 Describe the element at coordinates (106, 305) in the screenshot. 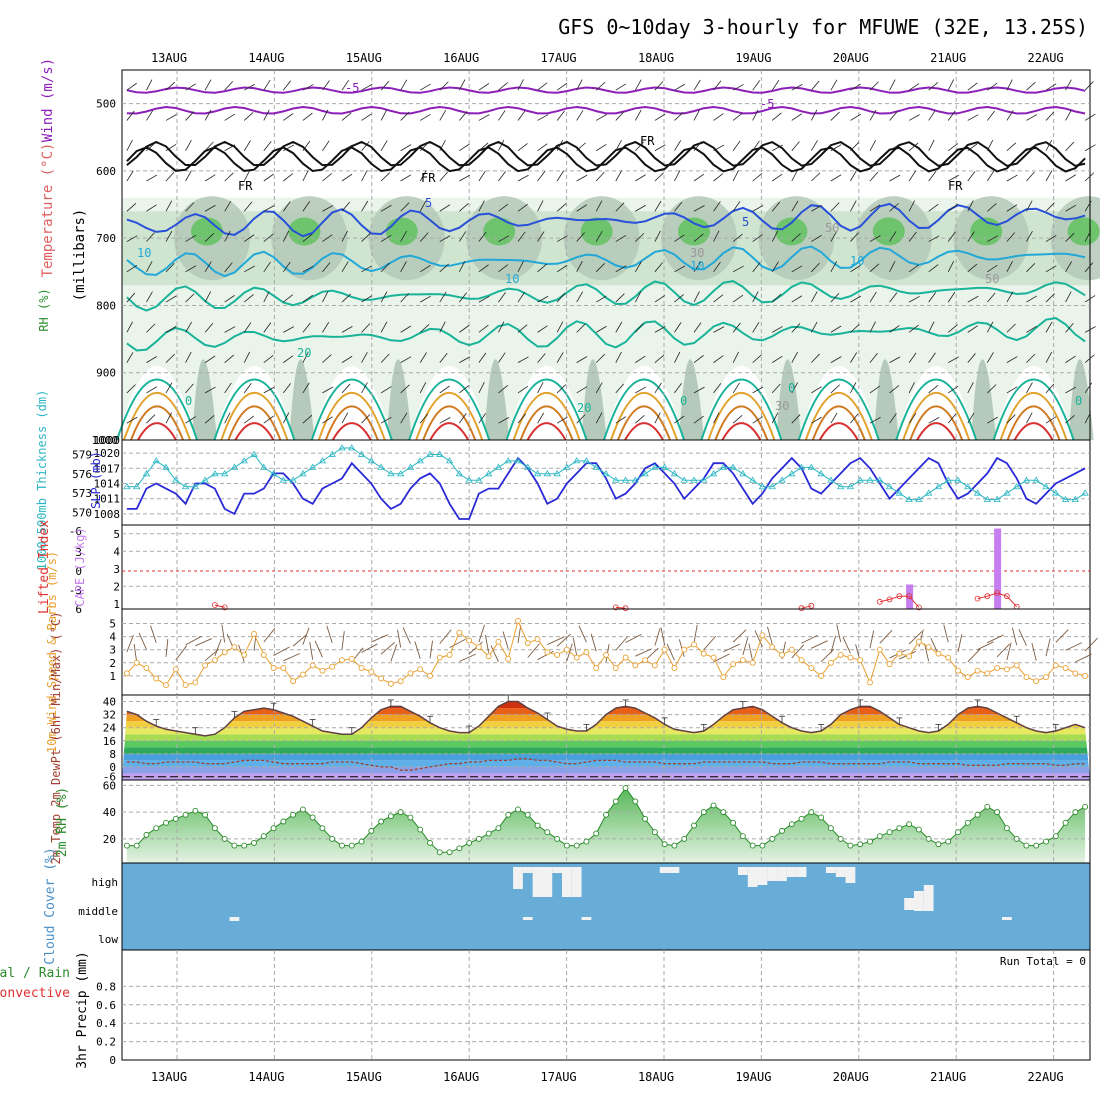

I see `pressure-tick-label: 800` at that location.